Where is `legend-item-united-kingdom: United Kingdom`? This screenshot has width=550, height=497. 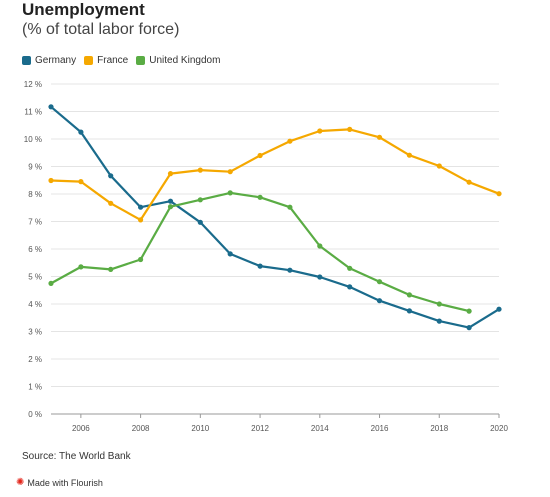
legend-item-united-kingdom: United Kingdom is located at coordinates (178, 60).